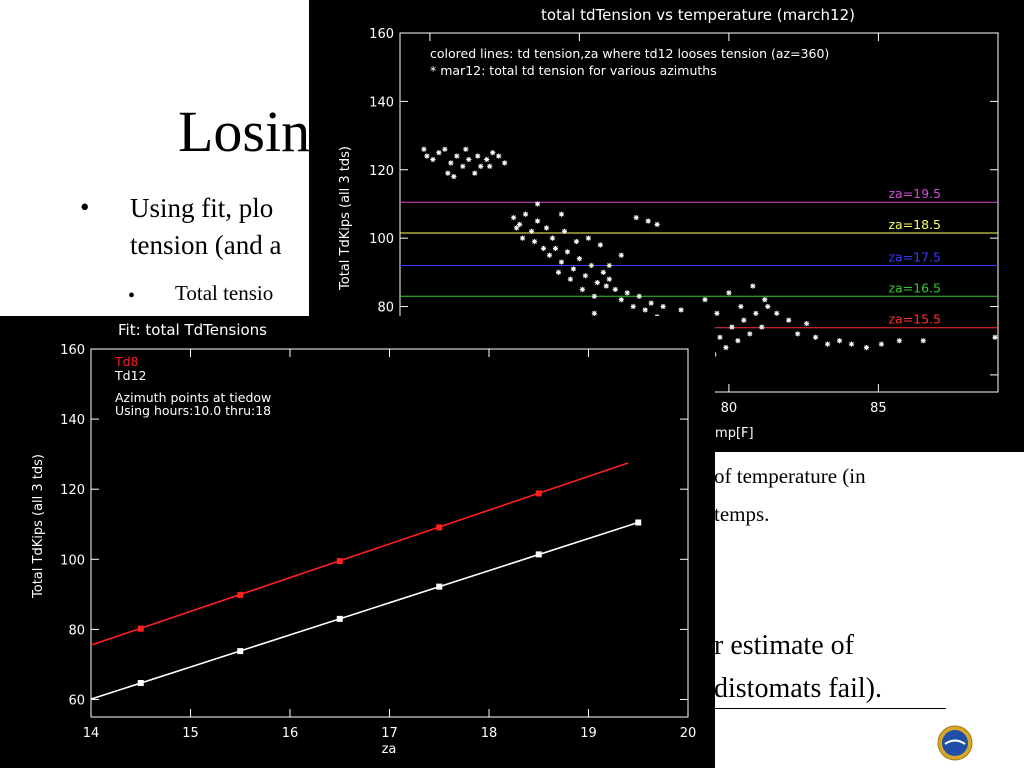 The image size is (1024, 768). What do you see at coordinates (72, 420) in the screenshot?
I see `bottom-ytick-label: 140` at bounding box center [72, 420].